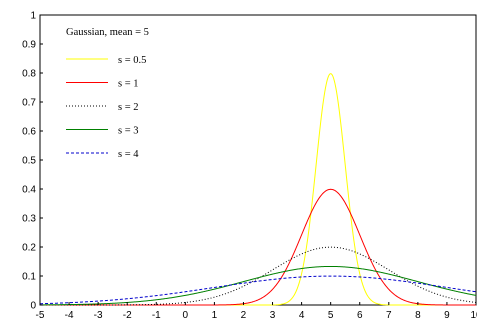  What do you see at coordinates (40, 315) in the screenshot?
I see `x-tick-label: -5` at bounding box center [40, 315].